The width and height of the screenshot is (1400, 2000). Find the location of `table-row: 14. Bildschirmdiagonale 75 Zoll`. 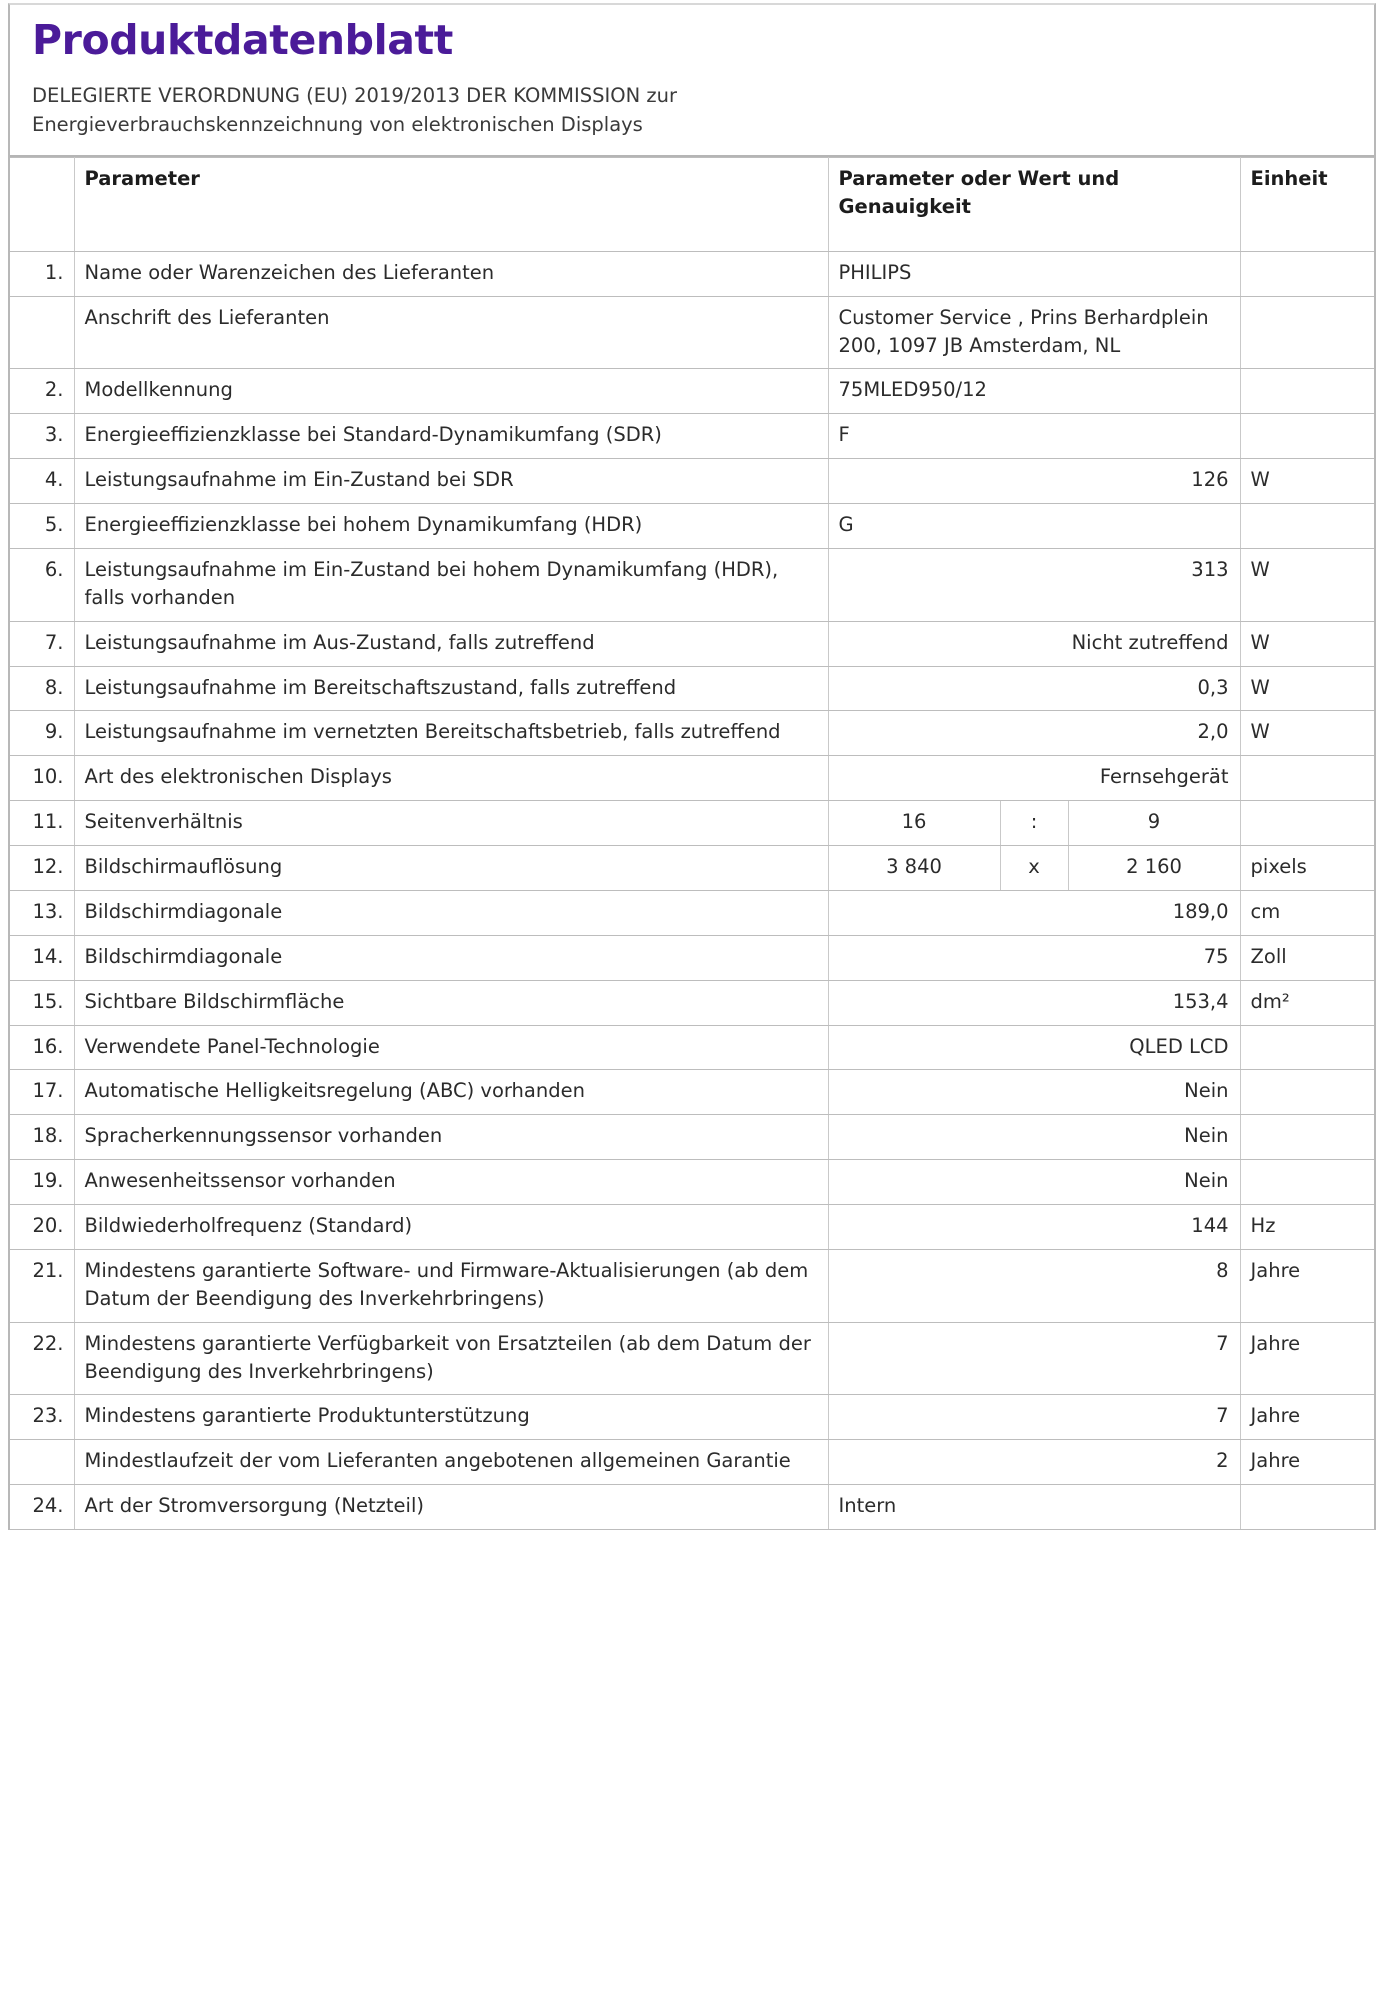

table-row: 14. Bildschirmdiagonale 75 Zoll is located at coordinates (692, 957).